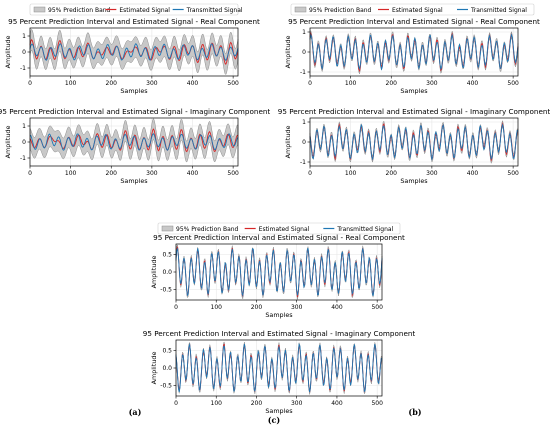 The width and height of the screenshot is (550, 427). Describe the element at coordinates (135, 412) in the screenshot. I see `caption-a: (a)` at that location.